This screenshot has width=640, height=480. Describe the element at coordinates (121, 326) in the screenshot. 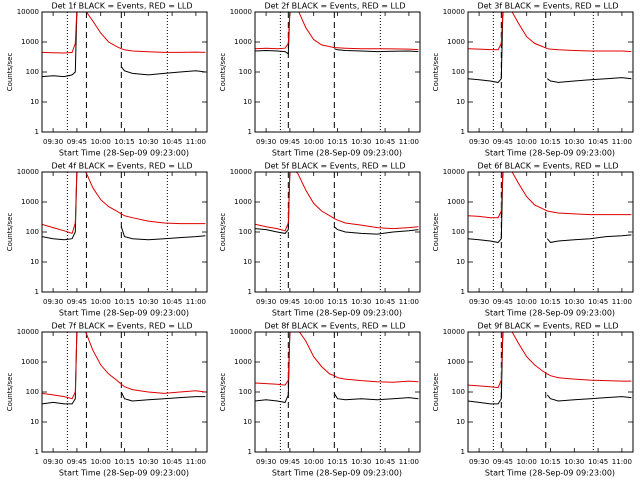

I see `chart-title: Det 7f BLACK = Events, RED = LLD` at that location.